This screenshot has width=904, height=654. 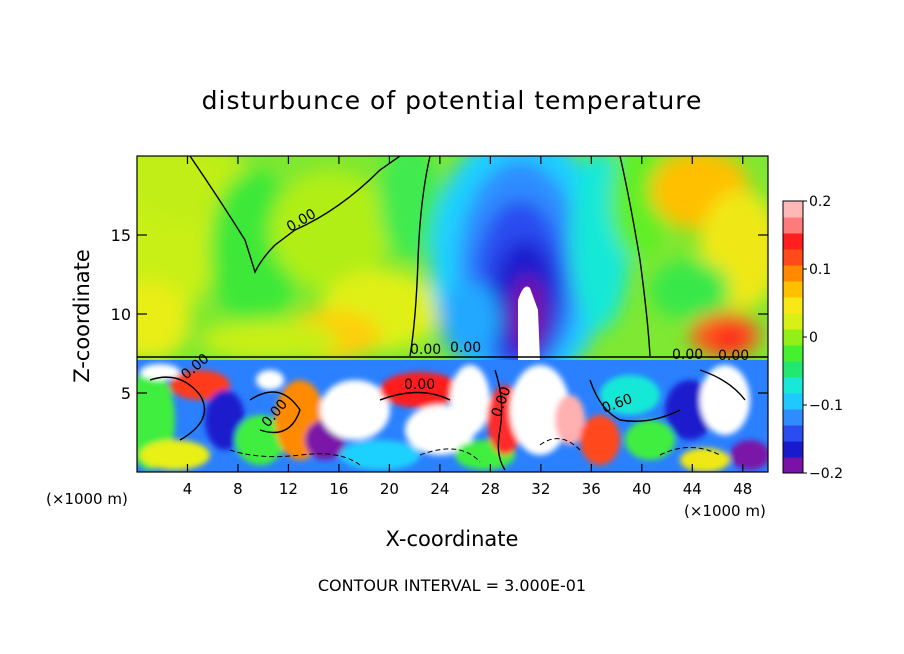 I want to click on field-plume-core, so click(x=529, y=324).